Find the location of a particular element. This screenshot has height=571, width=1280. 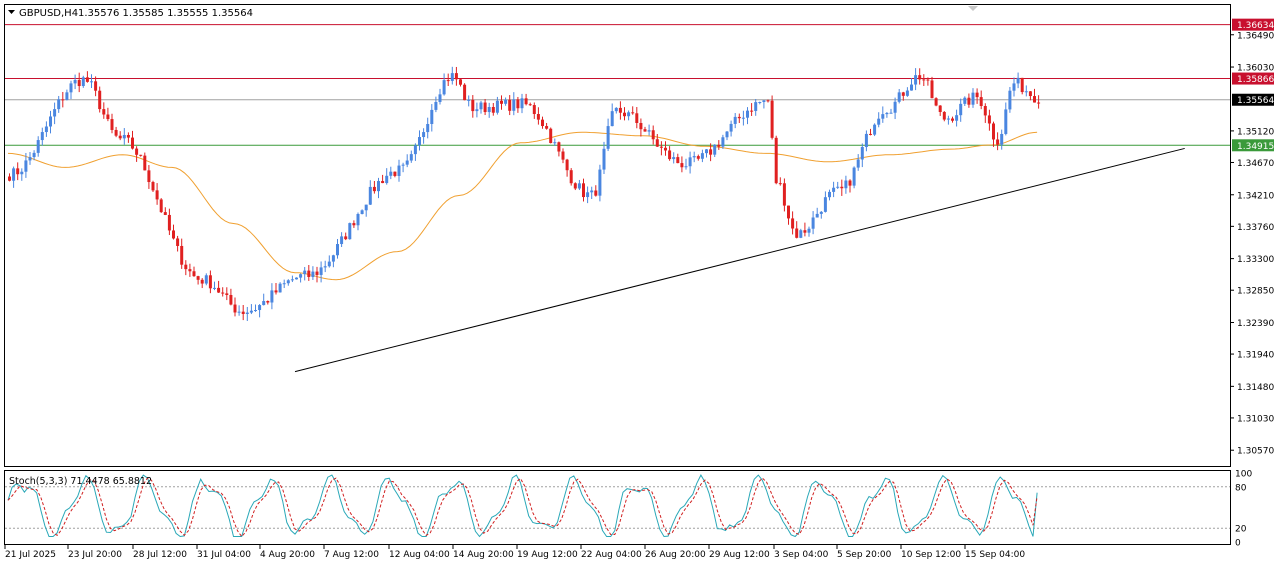

stochastic-tick-label: 80 is located at coordinates (1241, 488).